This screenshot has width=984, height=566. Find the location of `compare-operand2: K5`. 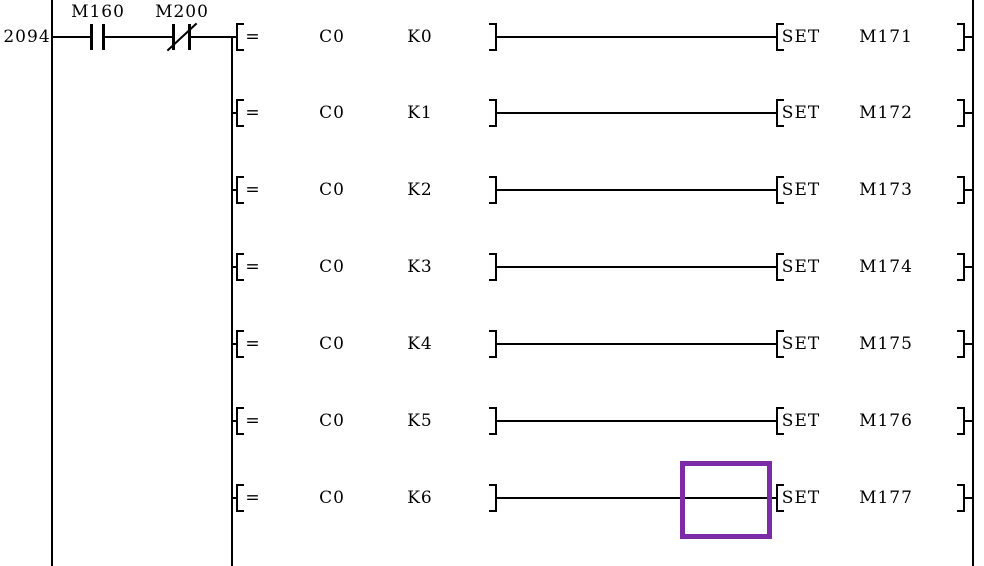

compare-operand2: K5 is located at coordinates (420, 421).